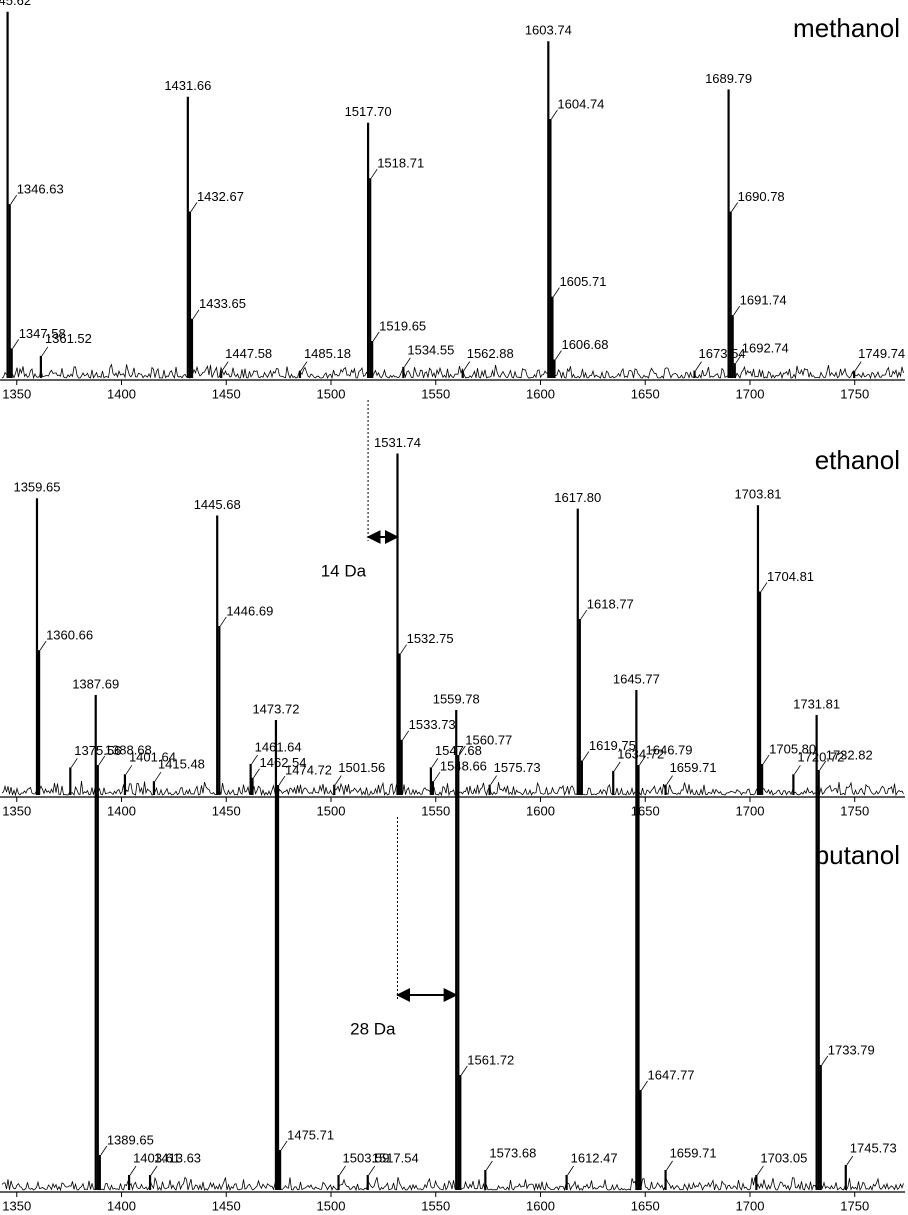 Image resolution: width=908 pixels, height=1215 pixels. Describe the element at coordinates (636, 678) in the screenshot. I see `peak-label: 1645.77` at that location.